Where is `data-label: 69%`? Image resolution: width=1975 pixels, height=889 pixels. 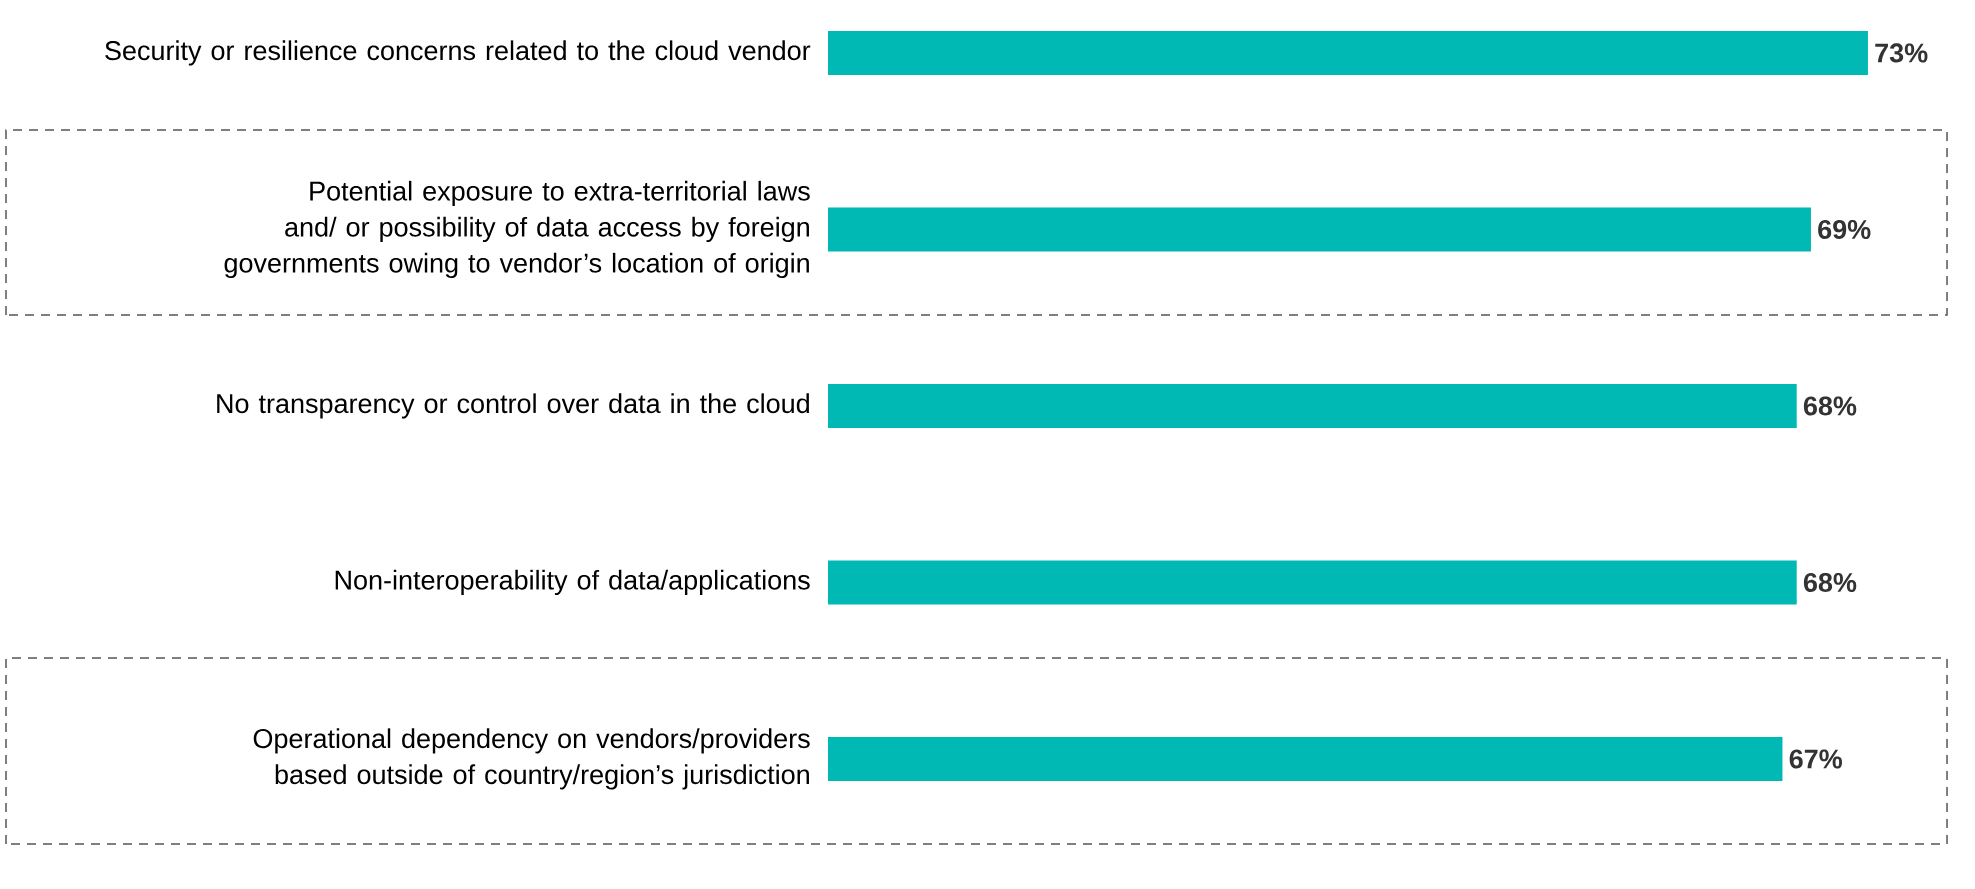
data-label: 69% is located at coordinates (1844, 229).